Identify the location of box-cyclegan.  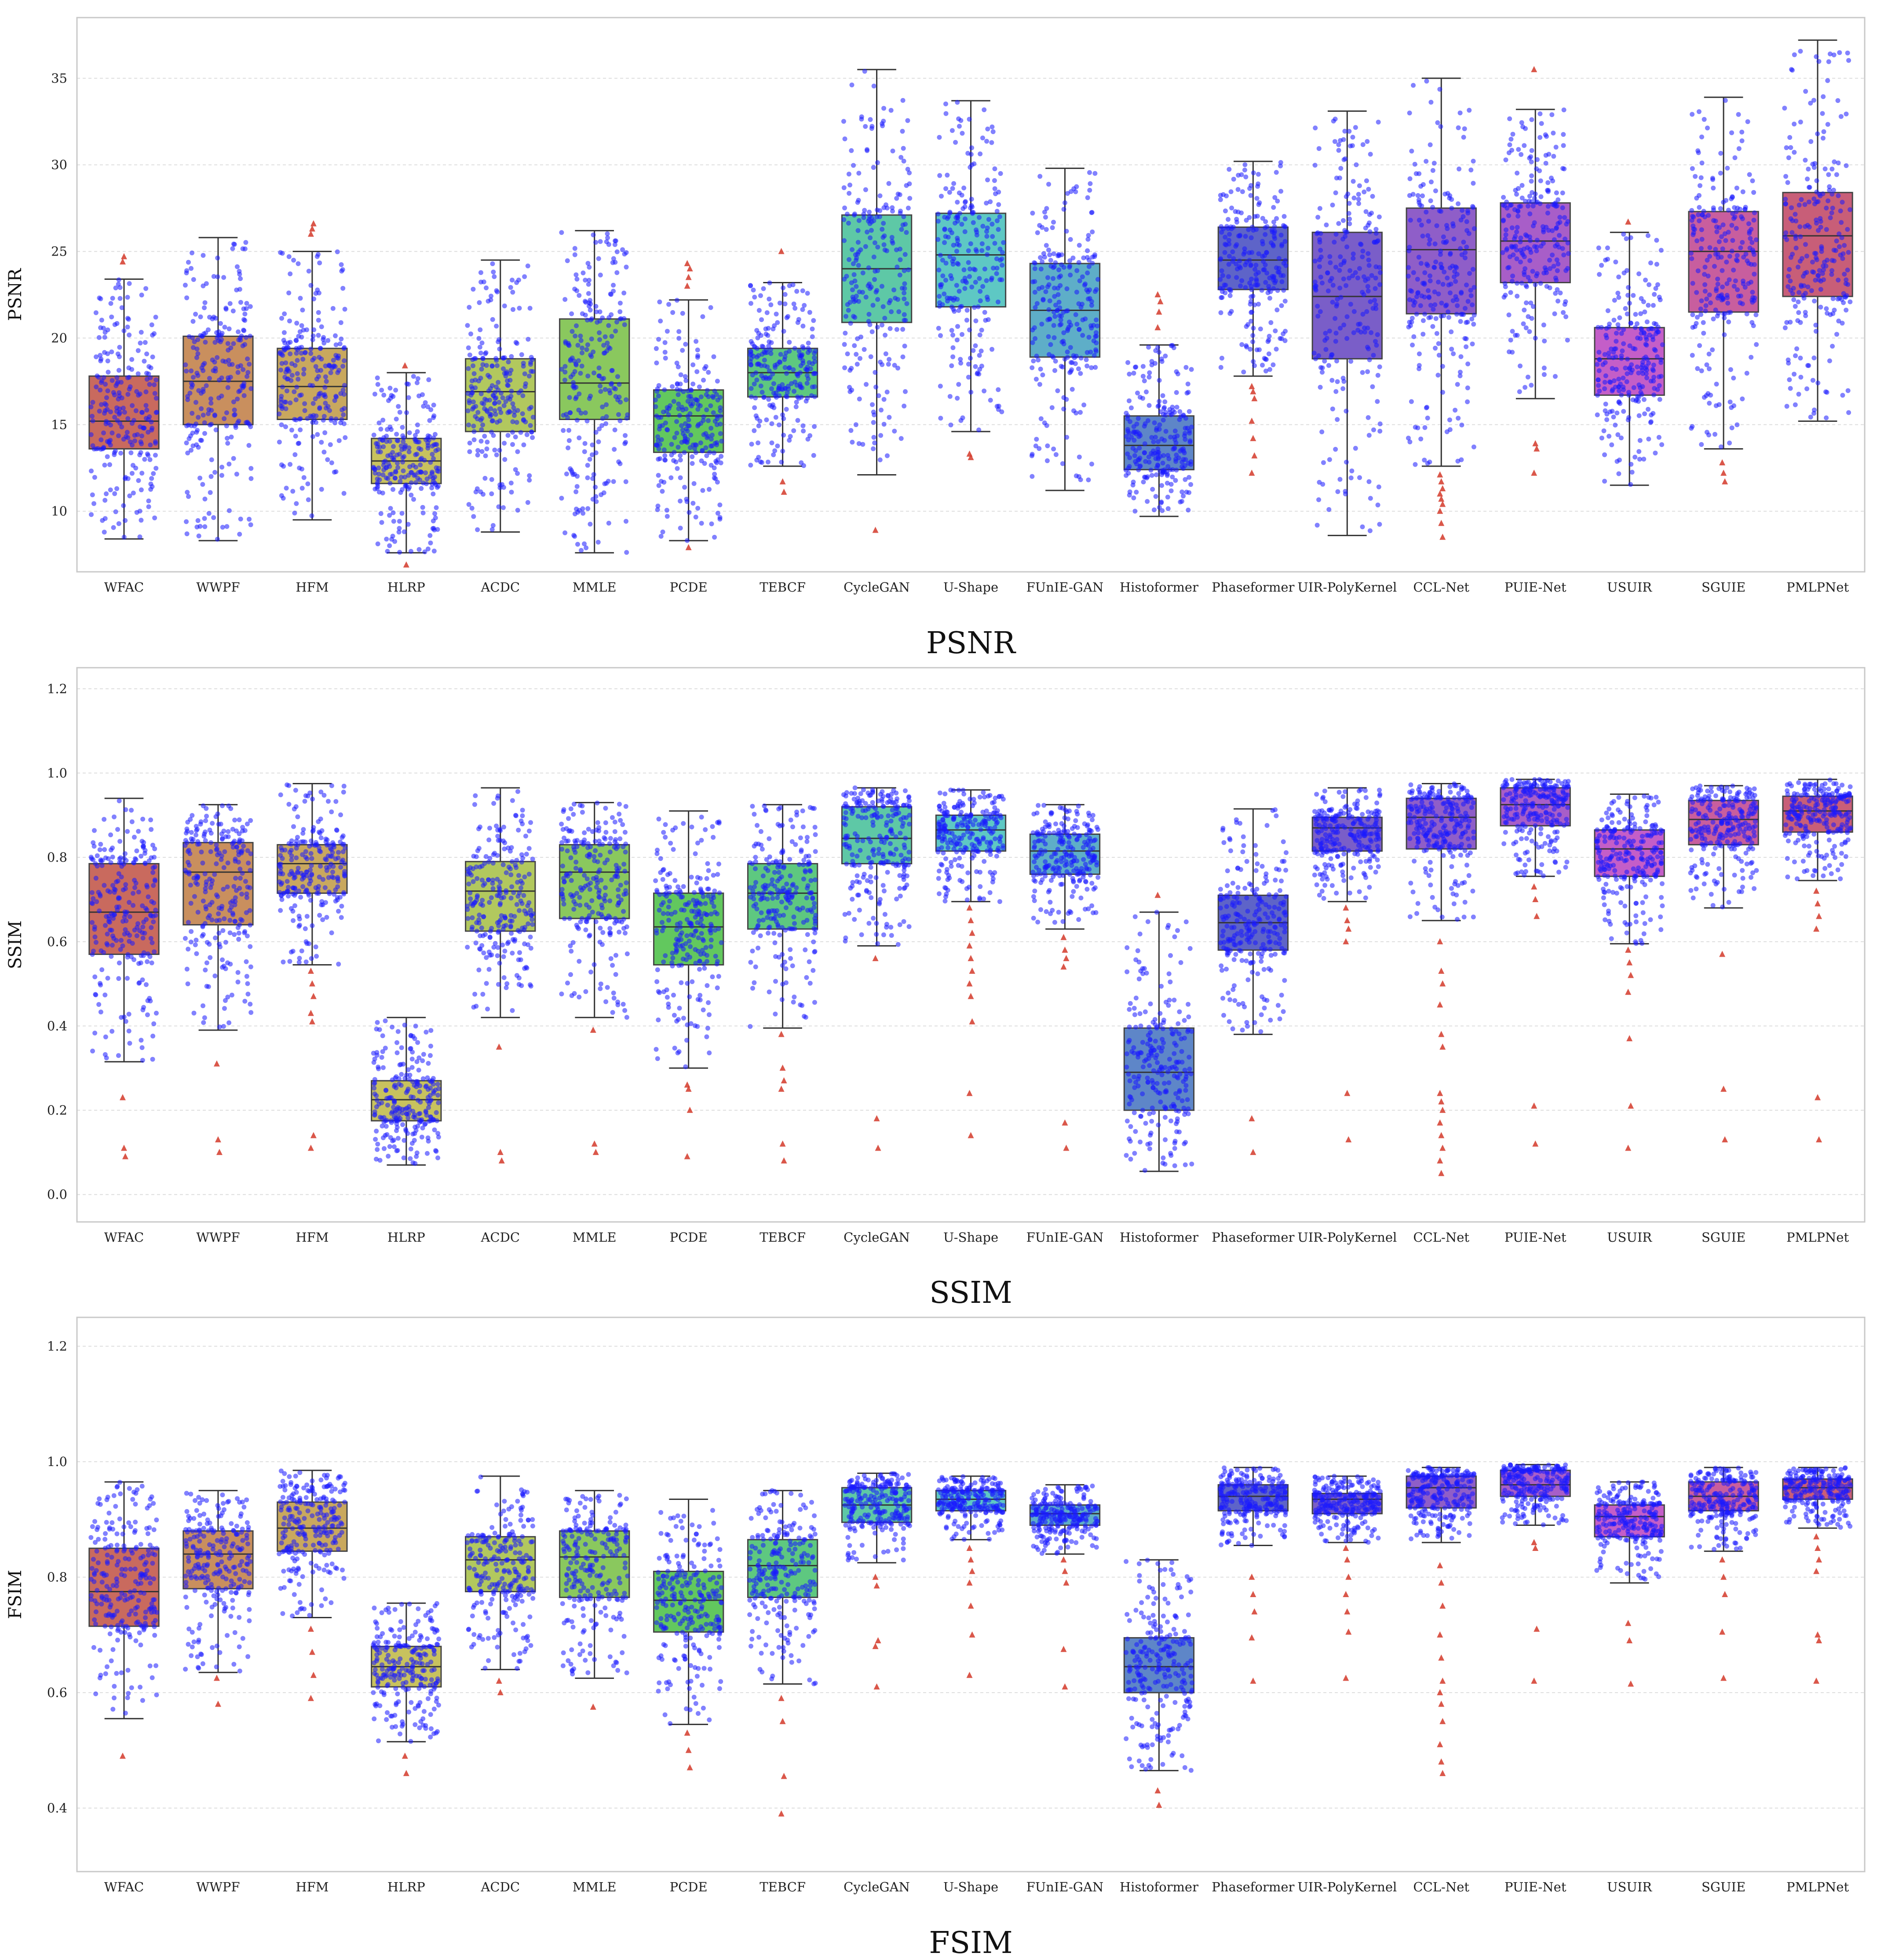
(877, 301).